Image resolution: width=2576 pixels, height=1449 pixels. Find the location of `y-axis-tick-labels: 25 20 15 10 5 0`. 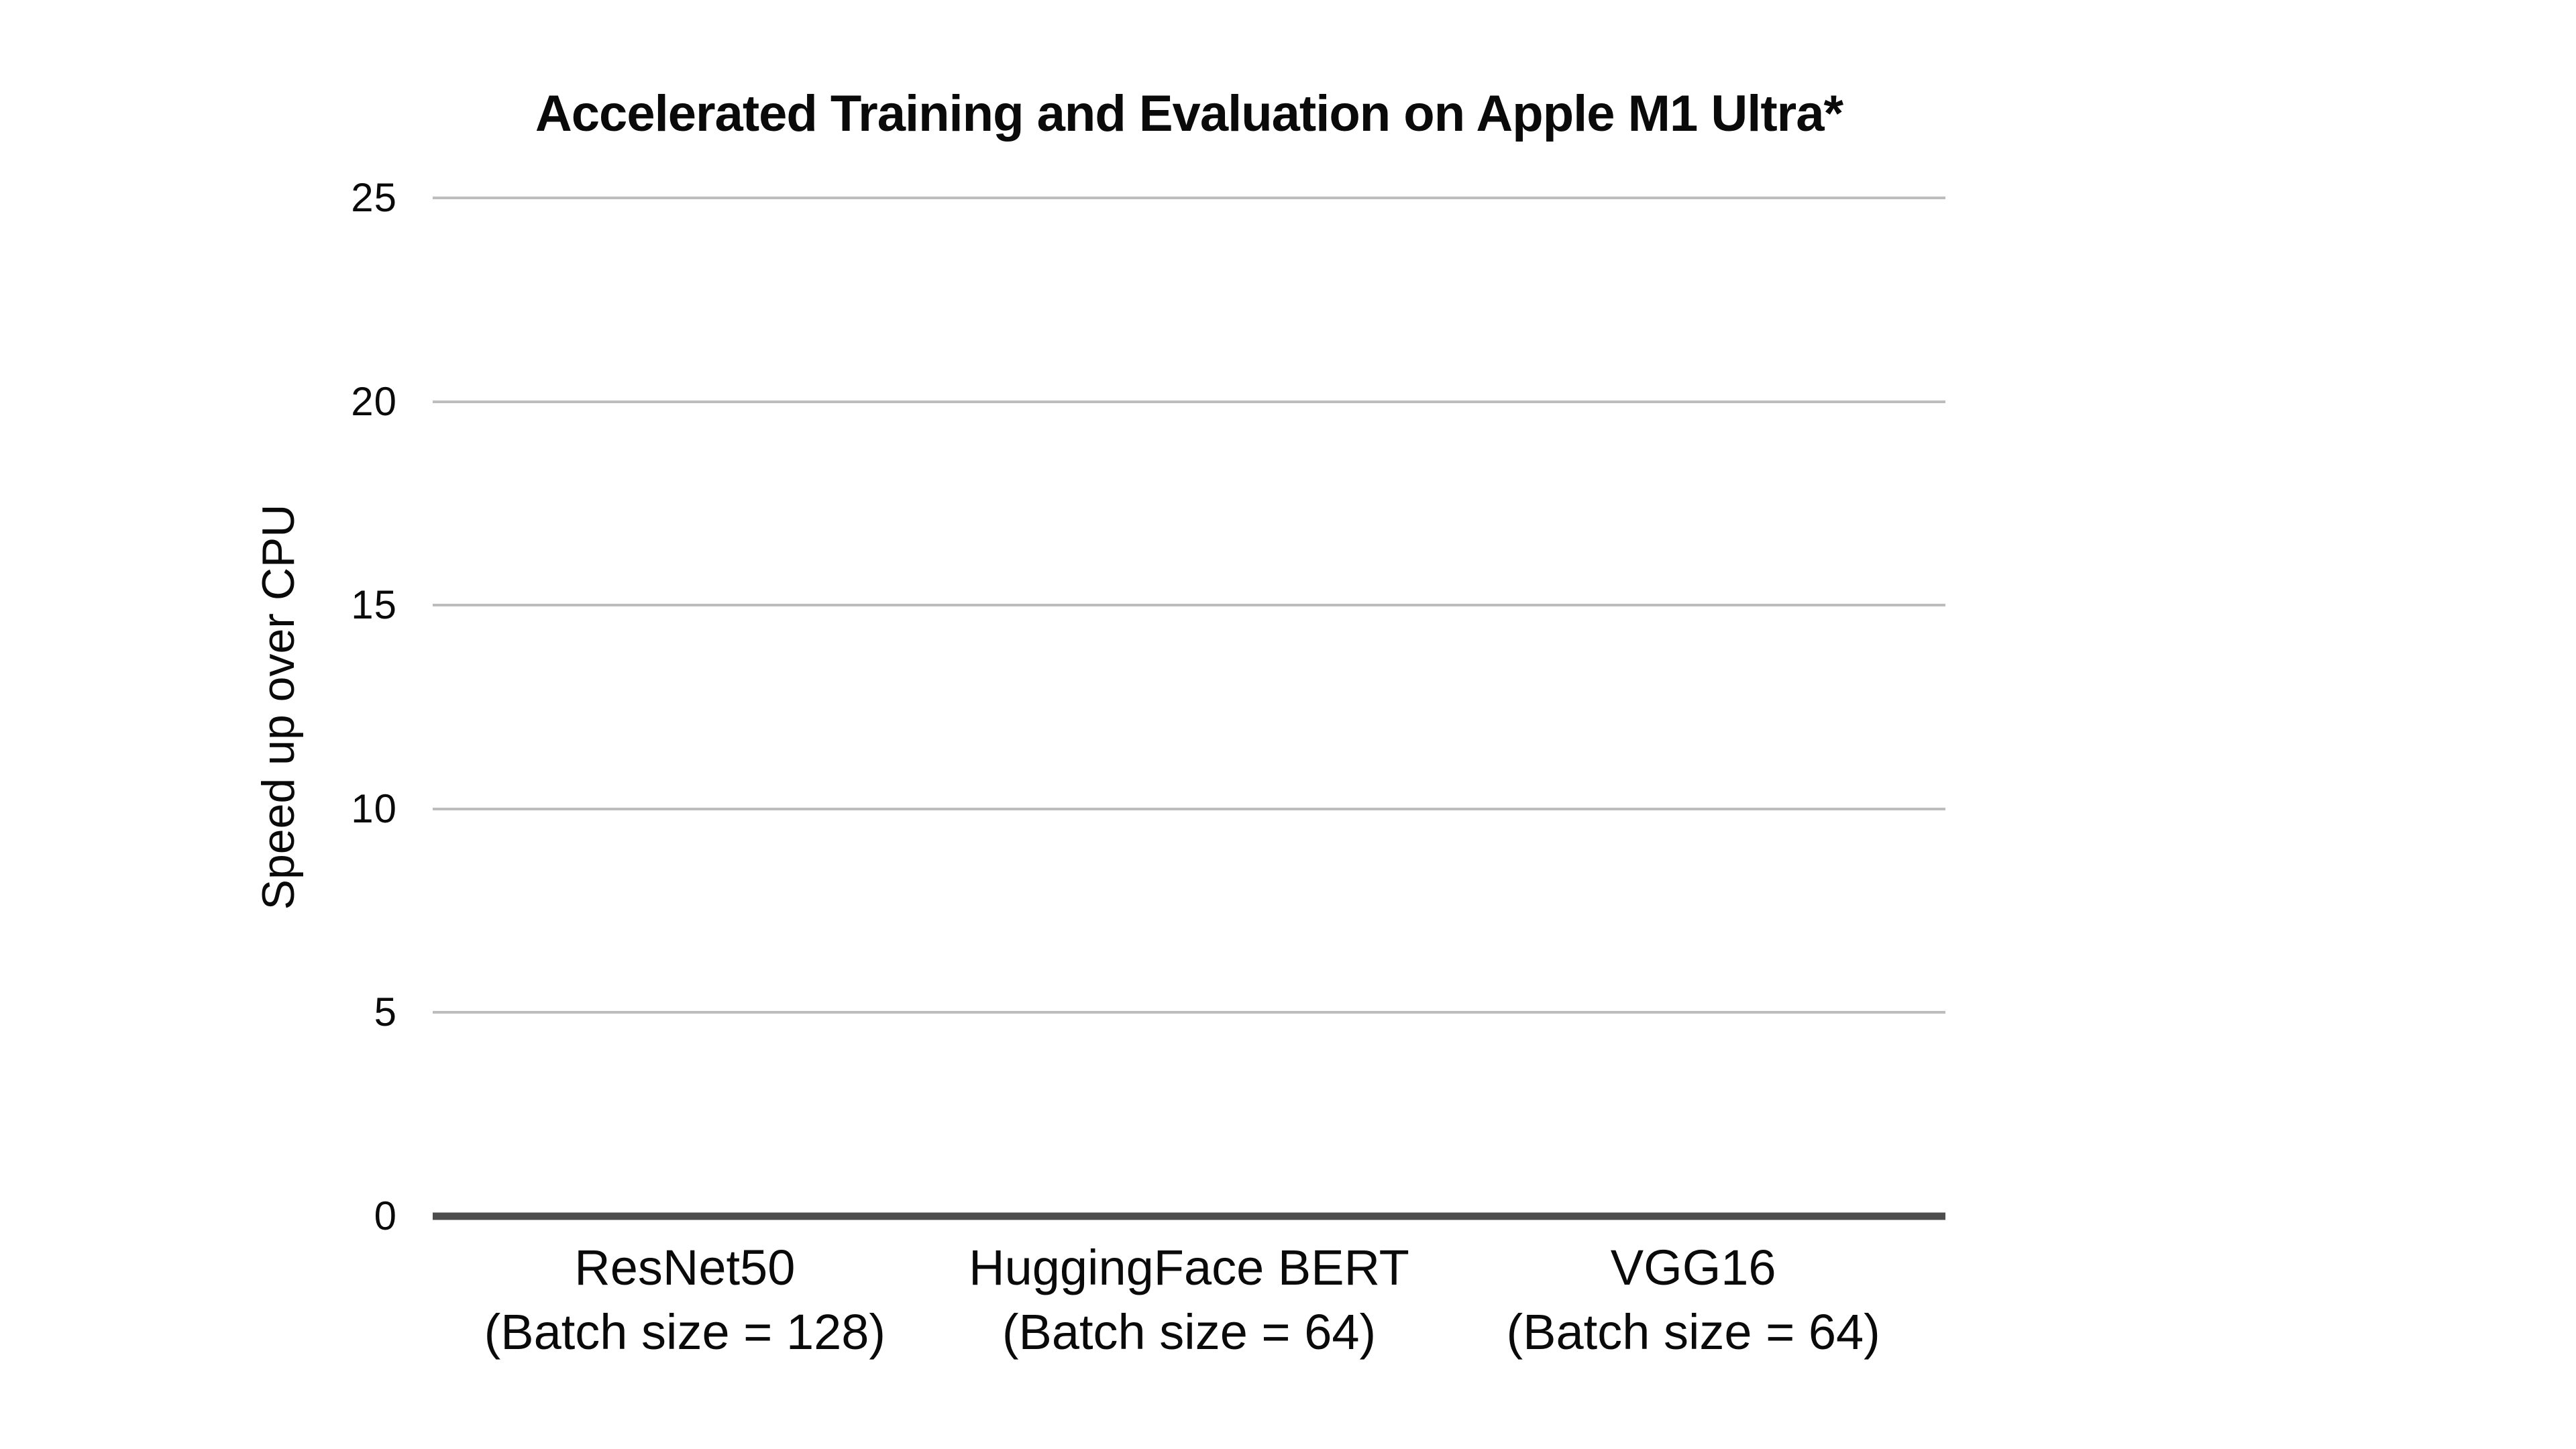

y-axis-tick-labels: 25 20 15 10 5 0 is located at coordinates (198, 707).